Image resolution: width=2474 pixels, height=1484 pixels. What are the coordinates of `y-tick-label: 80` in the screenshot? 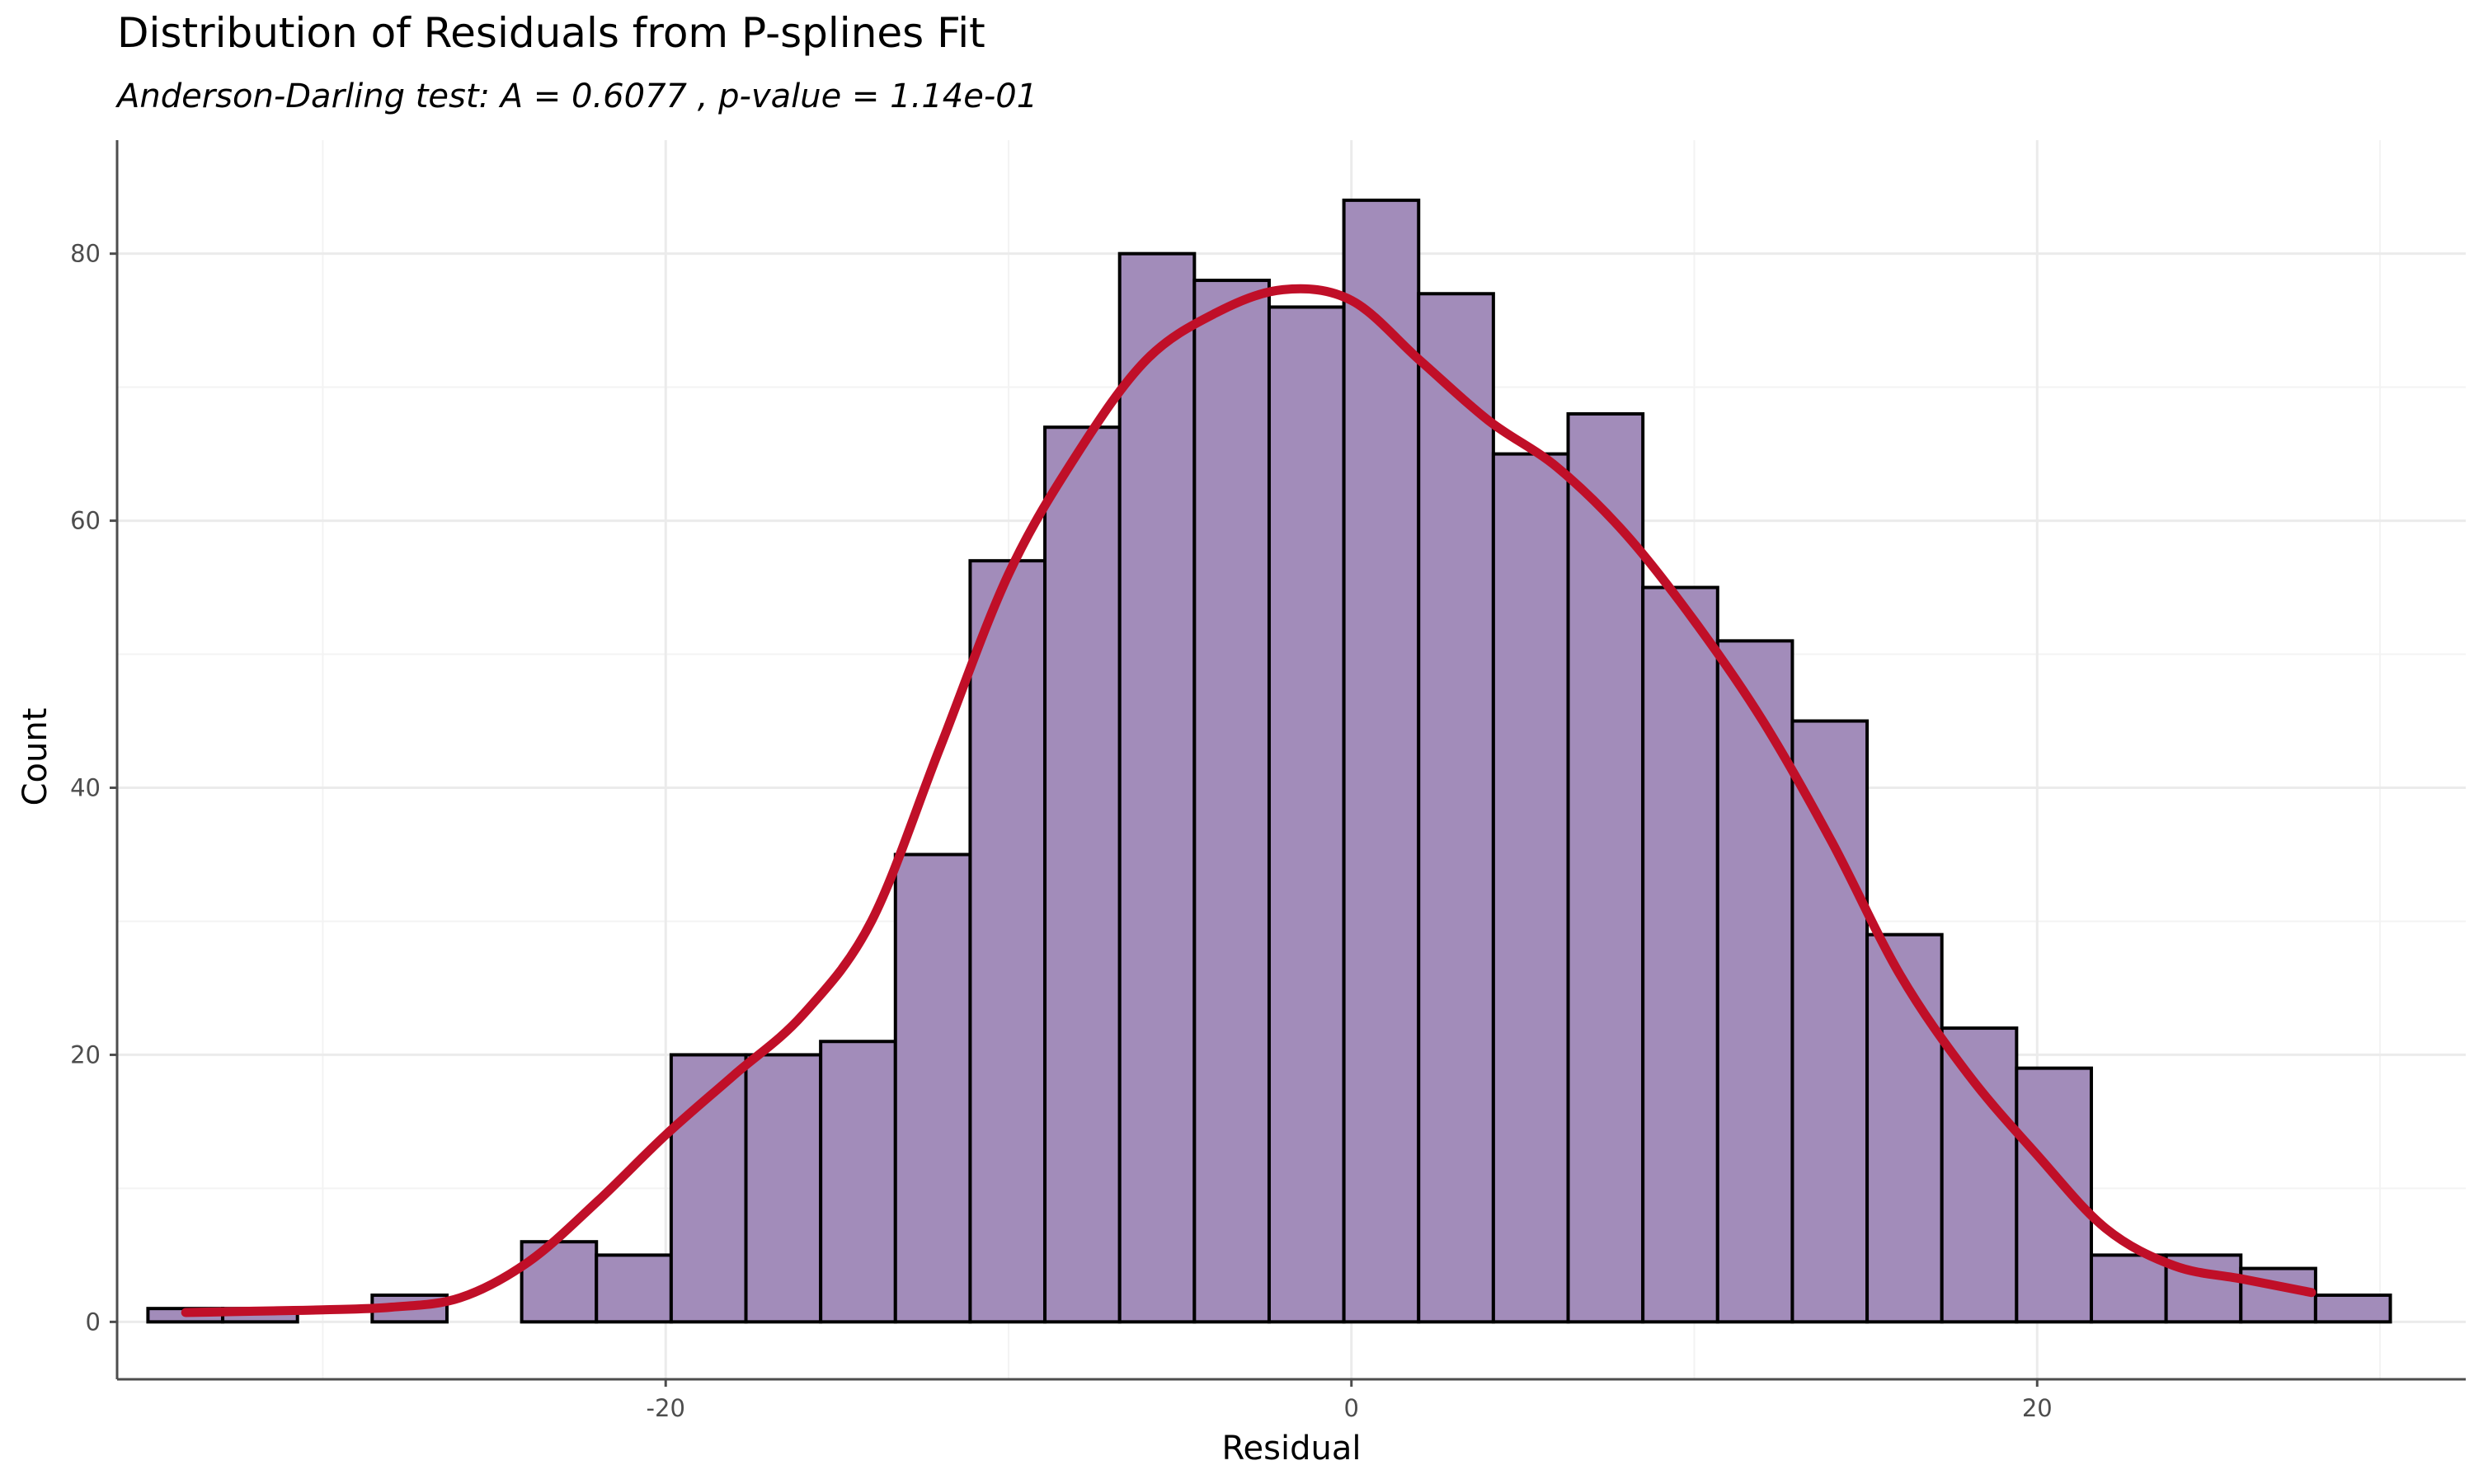 It's located at (85, 254).